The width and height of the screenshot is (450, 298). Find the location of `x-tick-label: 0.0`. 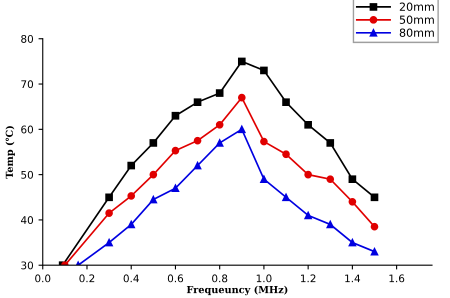

x-tick-label: 0.0 is located at coordinates (42, 278).